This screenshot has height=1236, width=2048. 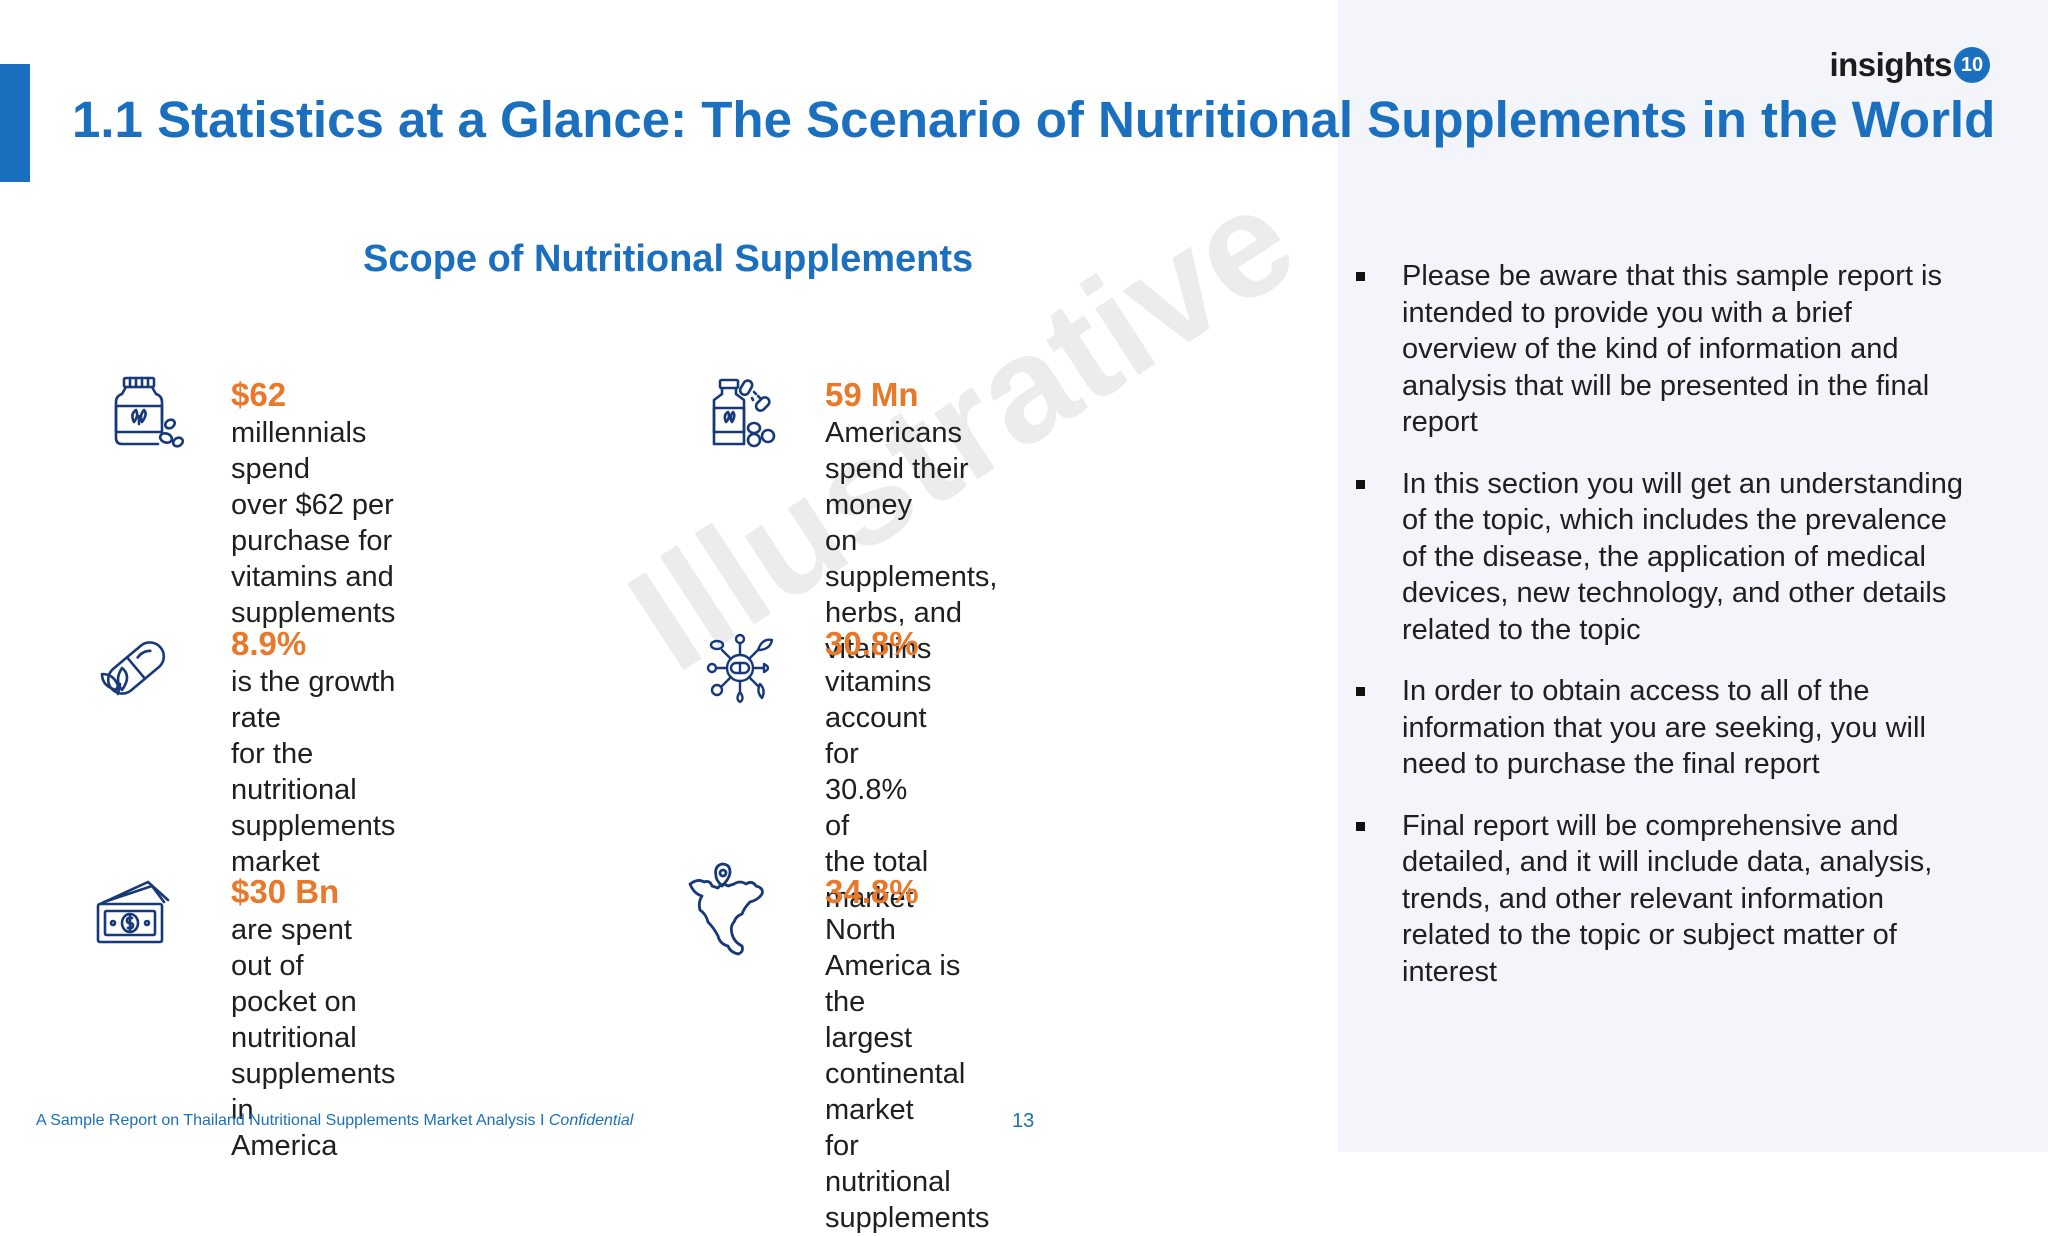 What do you see at coordinates (15, 123) in the screenshot?
I see `title-accent-bar` at bounding box center [15, 123].